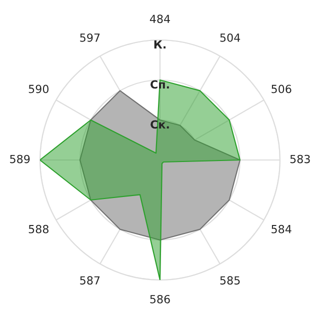  I want to click on spoke-label: 587, so click(90, 280).